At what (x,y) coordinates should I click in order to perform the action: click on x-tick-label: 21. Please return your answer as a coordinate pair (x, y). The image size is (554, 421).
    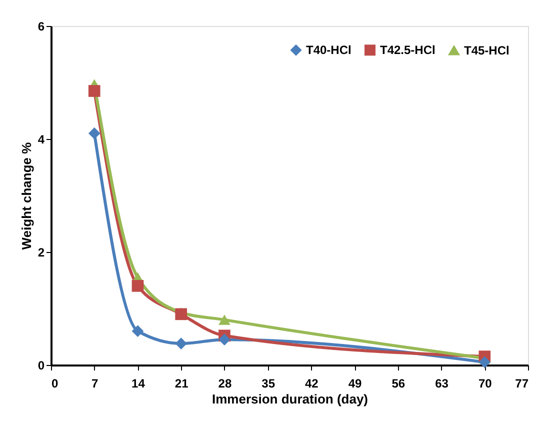
    Looking at the image, I should click on (181, 383).